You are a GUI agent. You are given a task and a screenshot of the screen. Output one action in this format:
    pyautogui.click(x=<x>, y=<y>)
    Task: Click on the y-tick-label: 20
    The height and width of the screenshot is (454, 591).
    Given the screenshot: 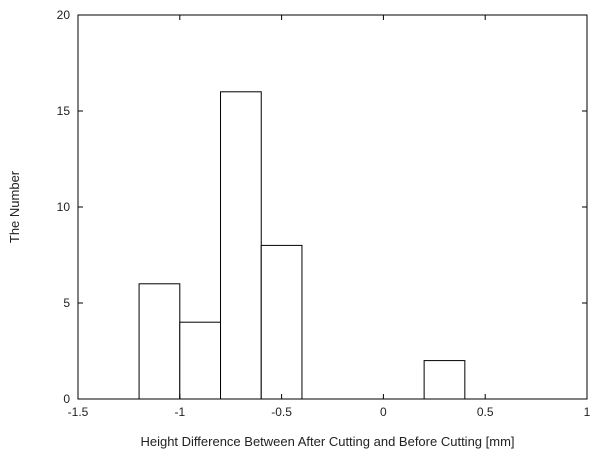 What is the action you would take?
    pyautogui.click(x=64, y=15)
    